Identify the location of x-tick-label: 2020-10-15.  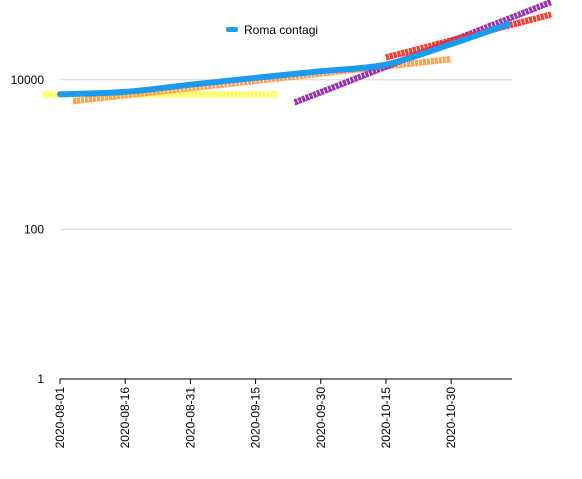
(386, 418).